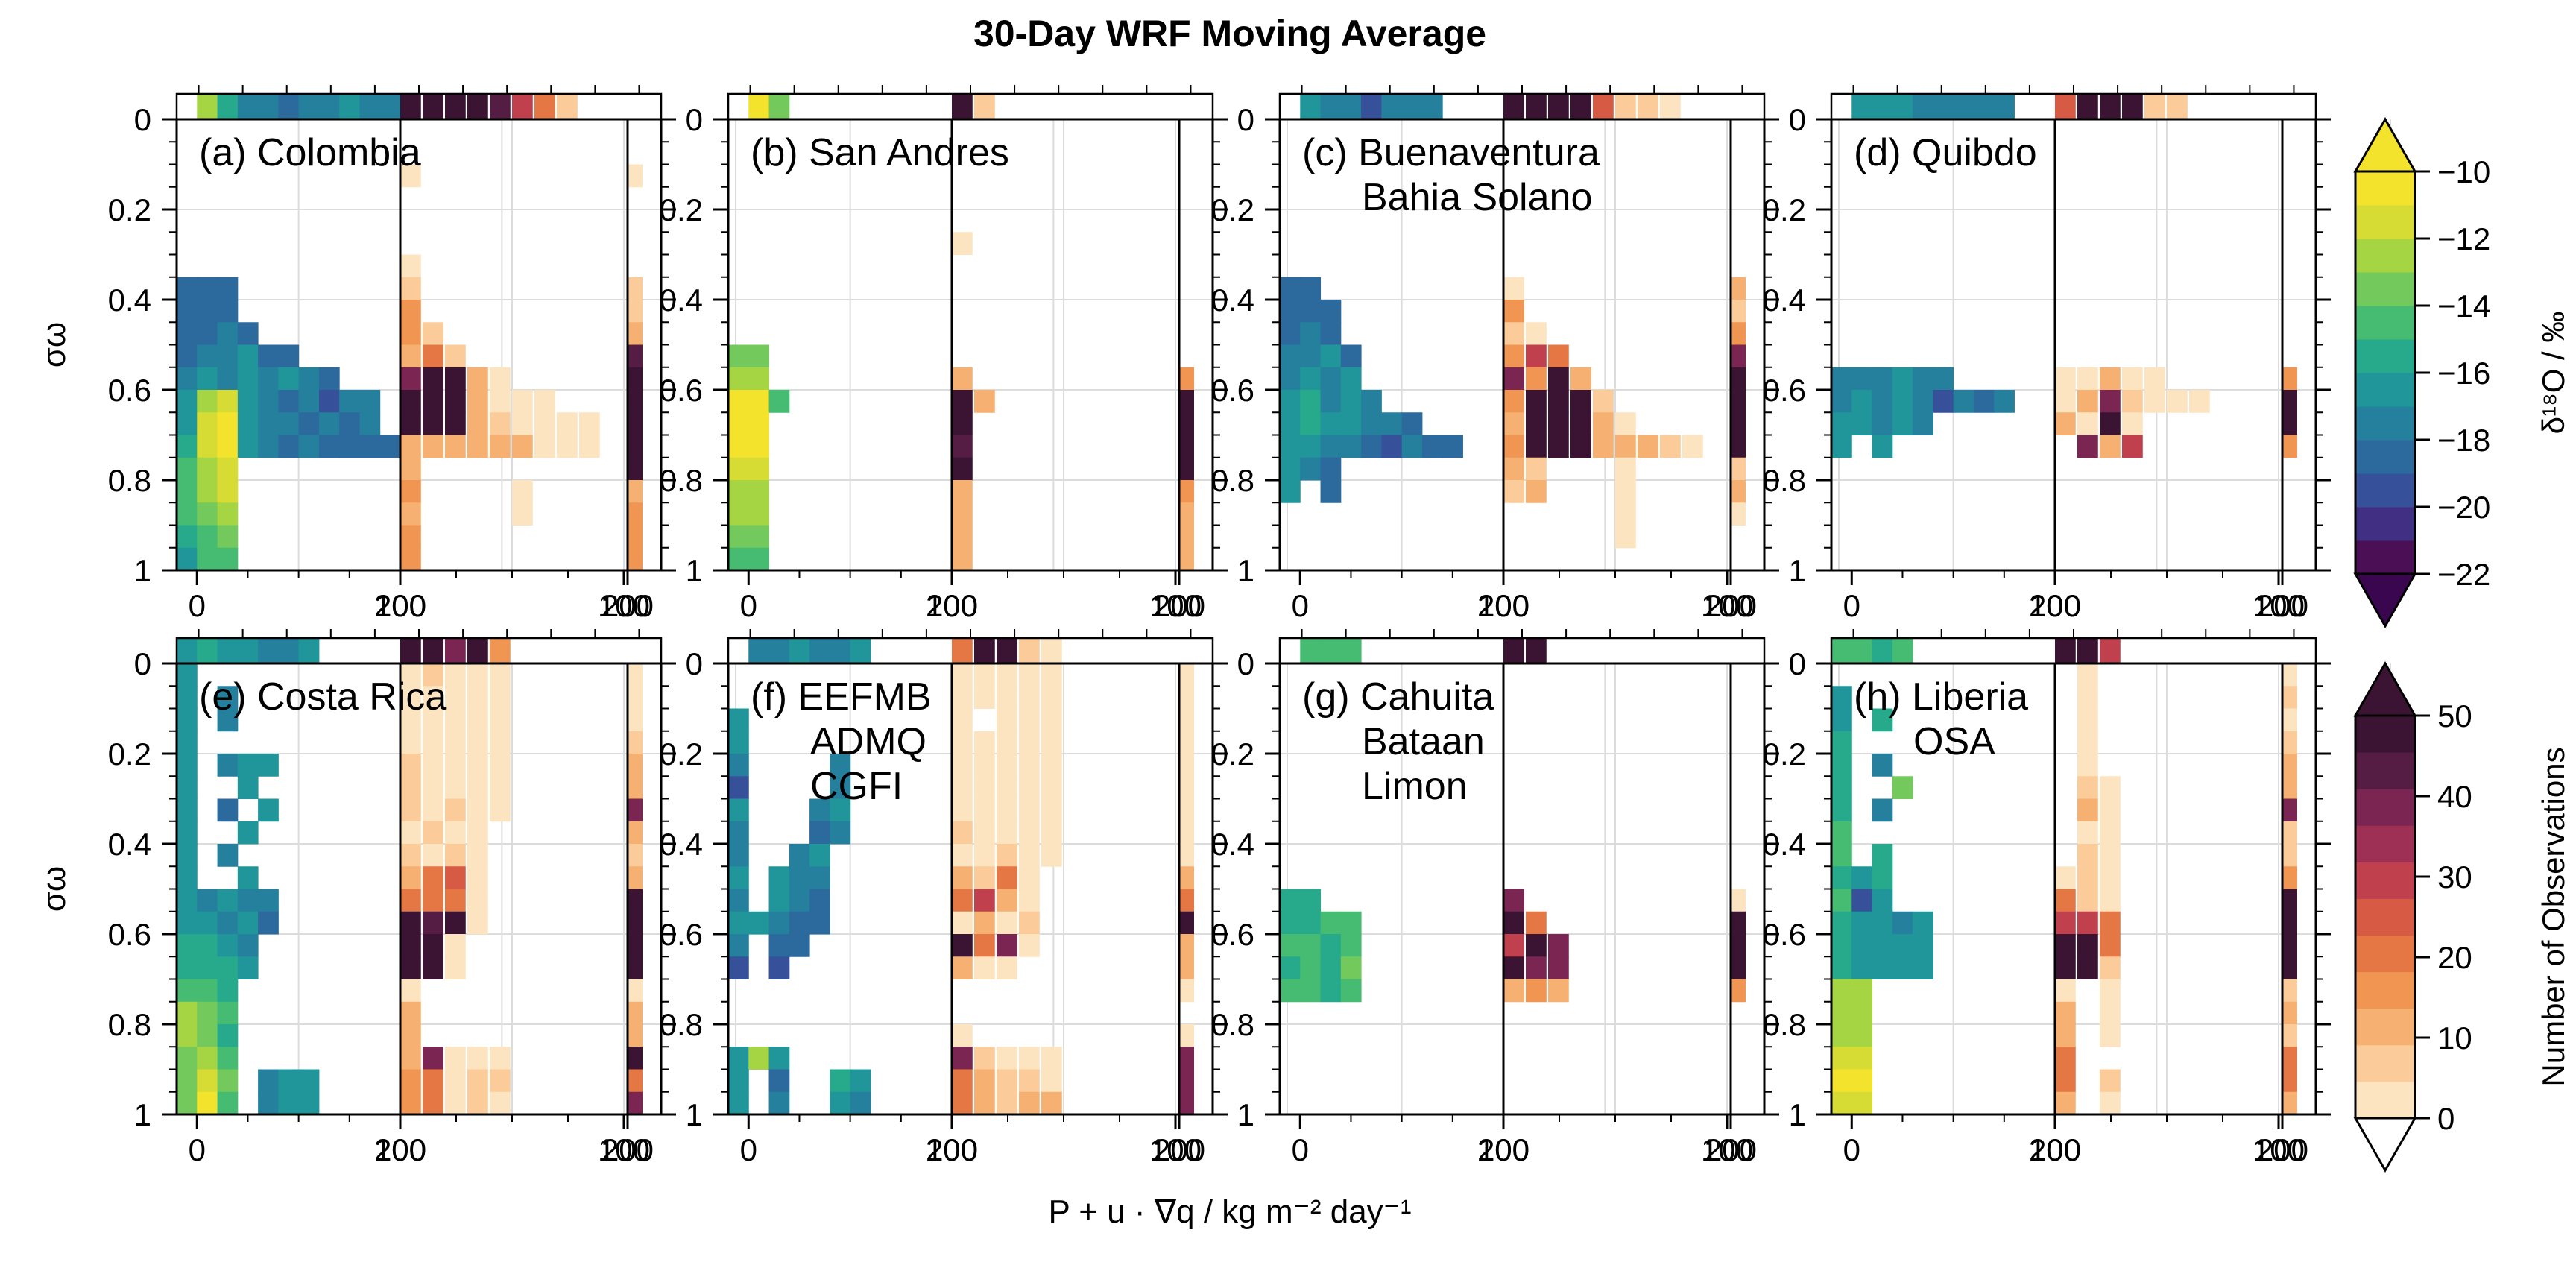 The height and width of the screenshot is (1265, 2576). Describe the element at coordinates (129, 210) in the screenshot. I see `y-tick-label: 0.2` at that location.